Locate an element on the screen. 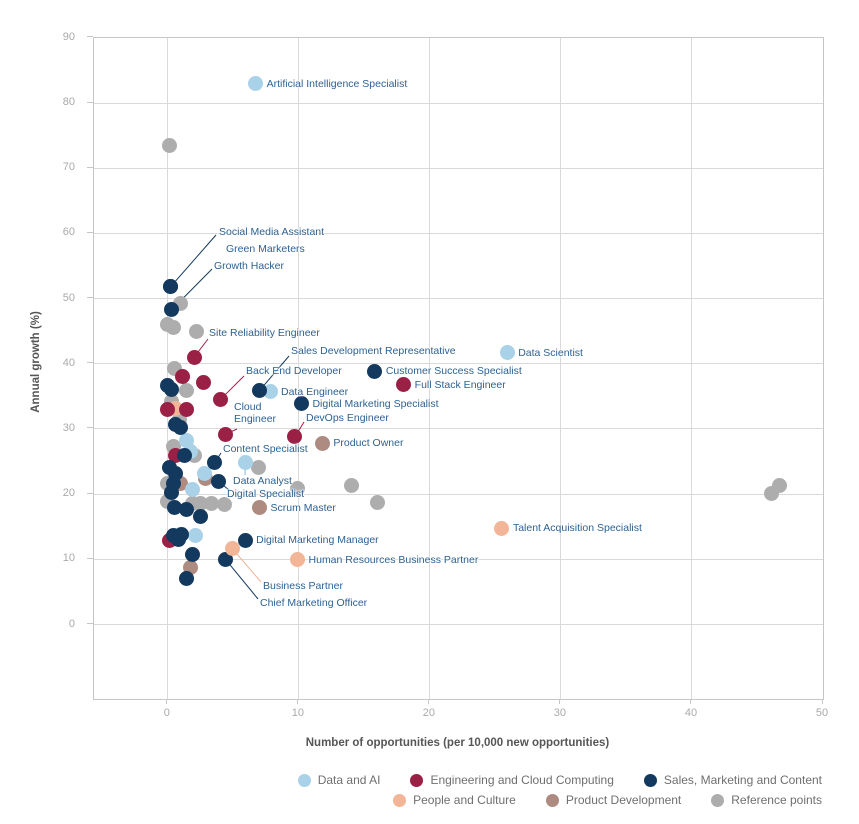 The width and height of the screenshot is (859, 824). point-label-cloud-engineer: Cloud Engineer is located at coordinates (255, 413).